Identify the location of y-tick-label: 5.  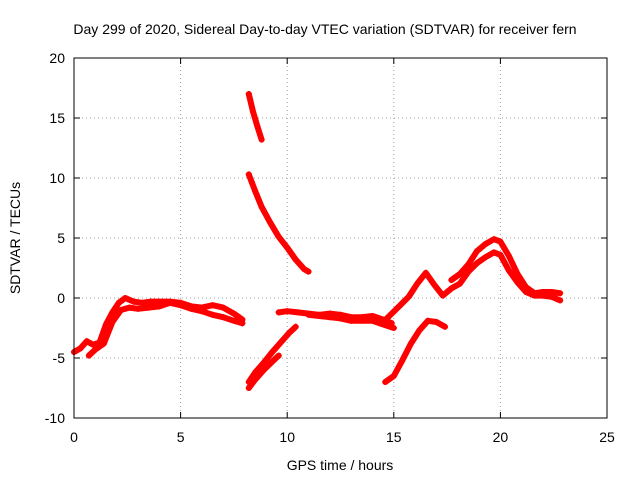
(61, 238).